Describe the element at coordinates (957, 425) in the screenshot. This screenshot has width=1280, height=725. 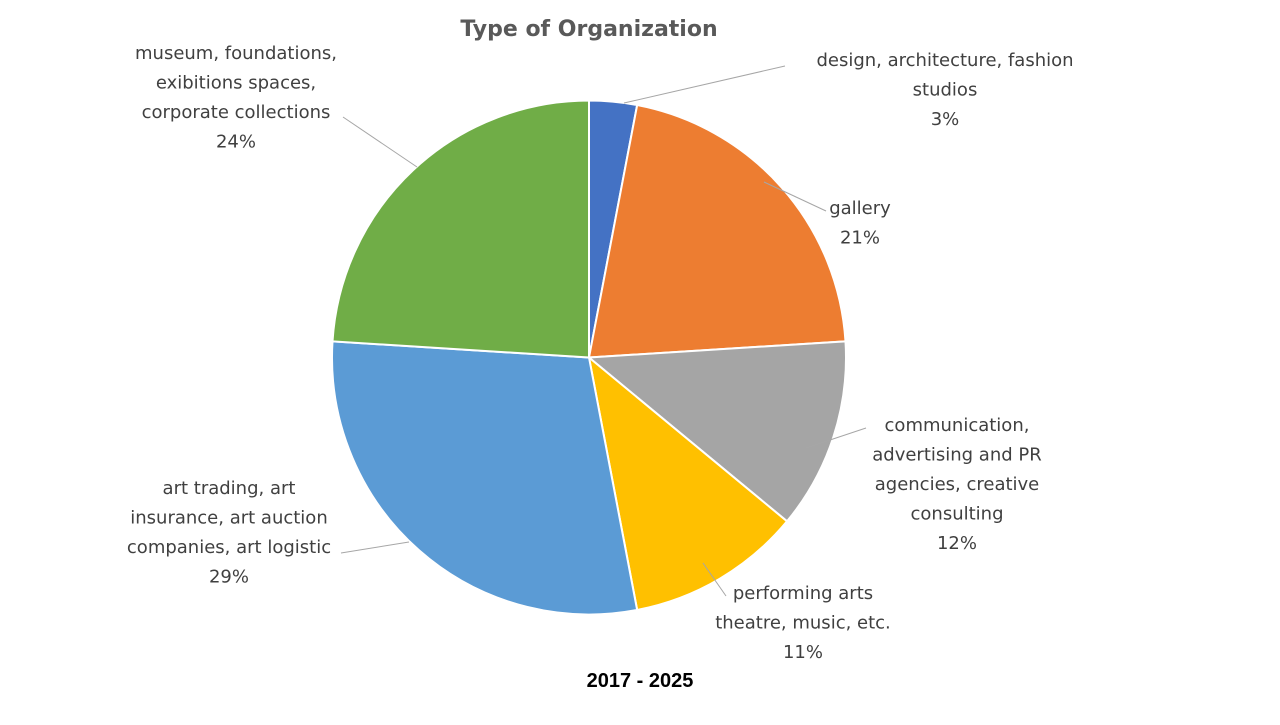
I see `slice-label-line: communication,` at that location.